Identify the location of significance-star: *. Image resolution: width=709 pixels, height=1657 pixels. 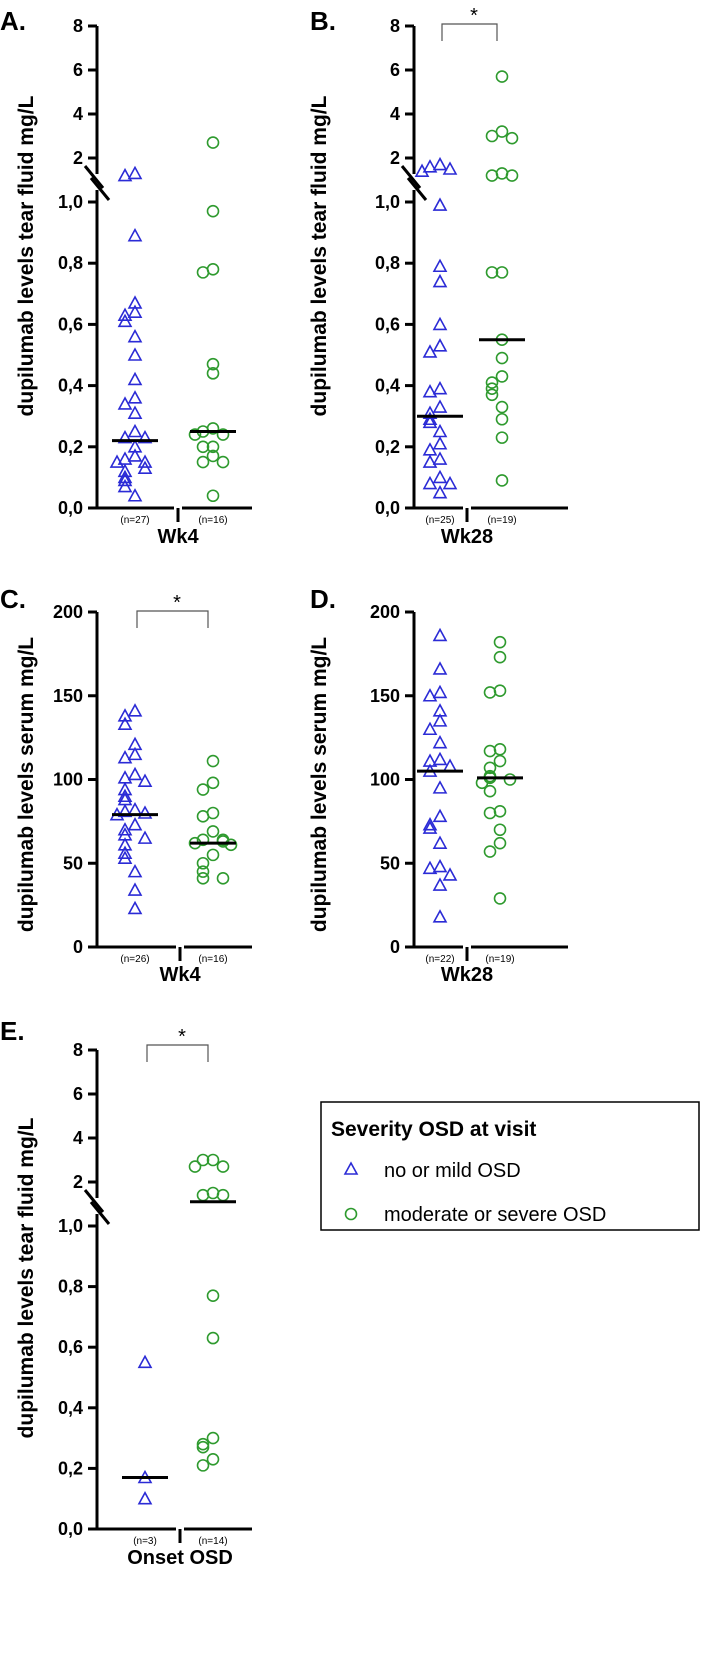
(177, 603).